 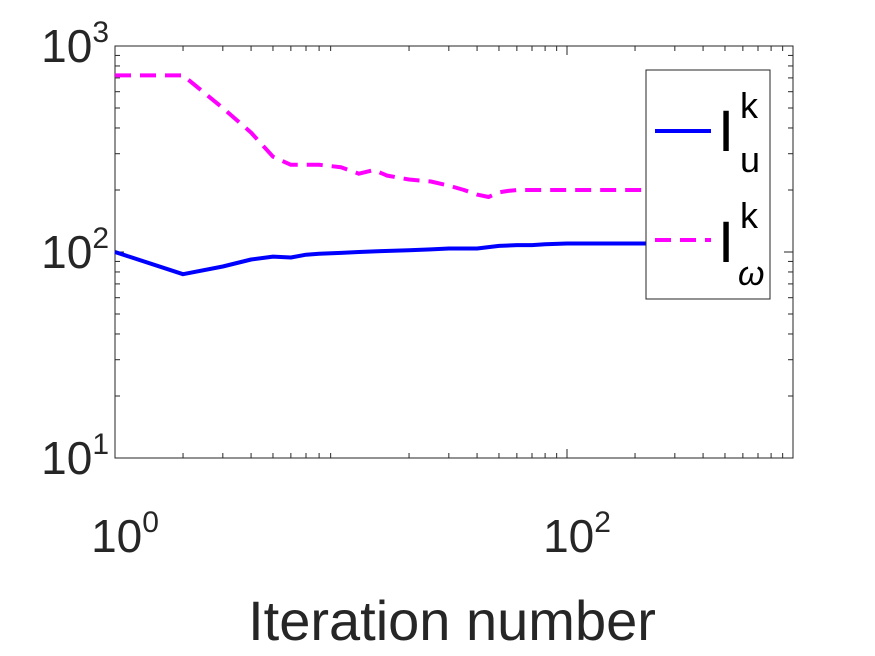 I want to click on x-tick-labels: 10⁰ 10², so click(x=351, y=534).